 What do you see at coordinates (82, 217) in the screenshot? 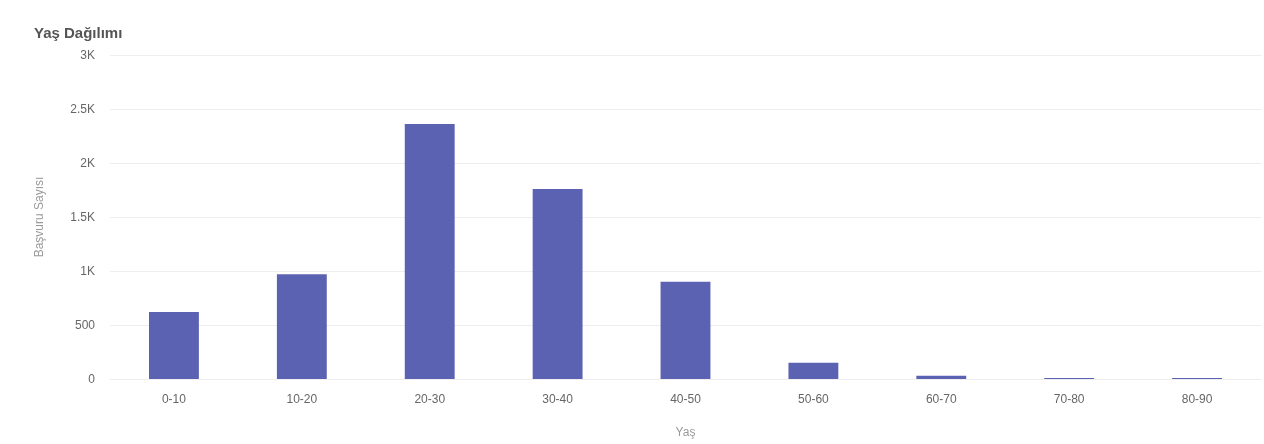
I see `y-tick-label: 1.5K` at bounding box center [82, 217].